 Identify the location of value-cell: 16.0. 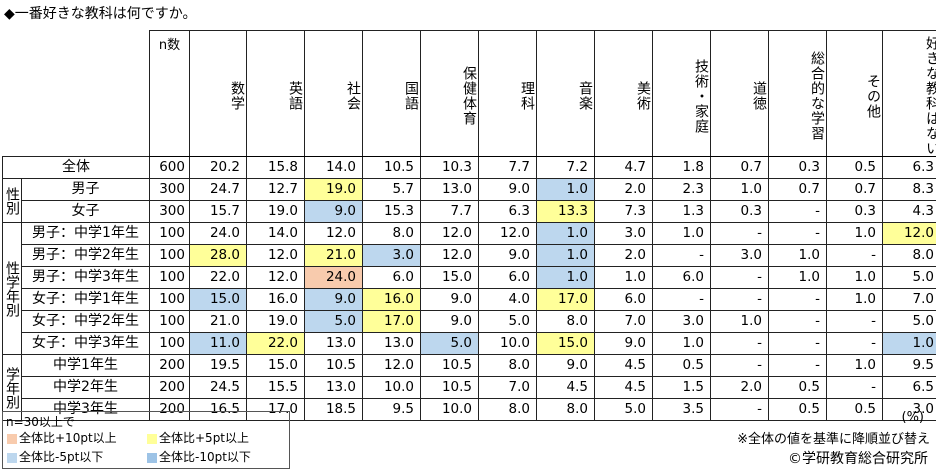
(391, 299).